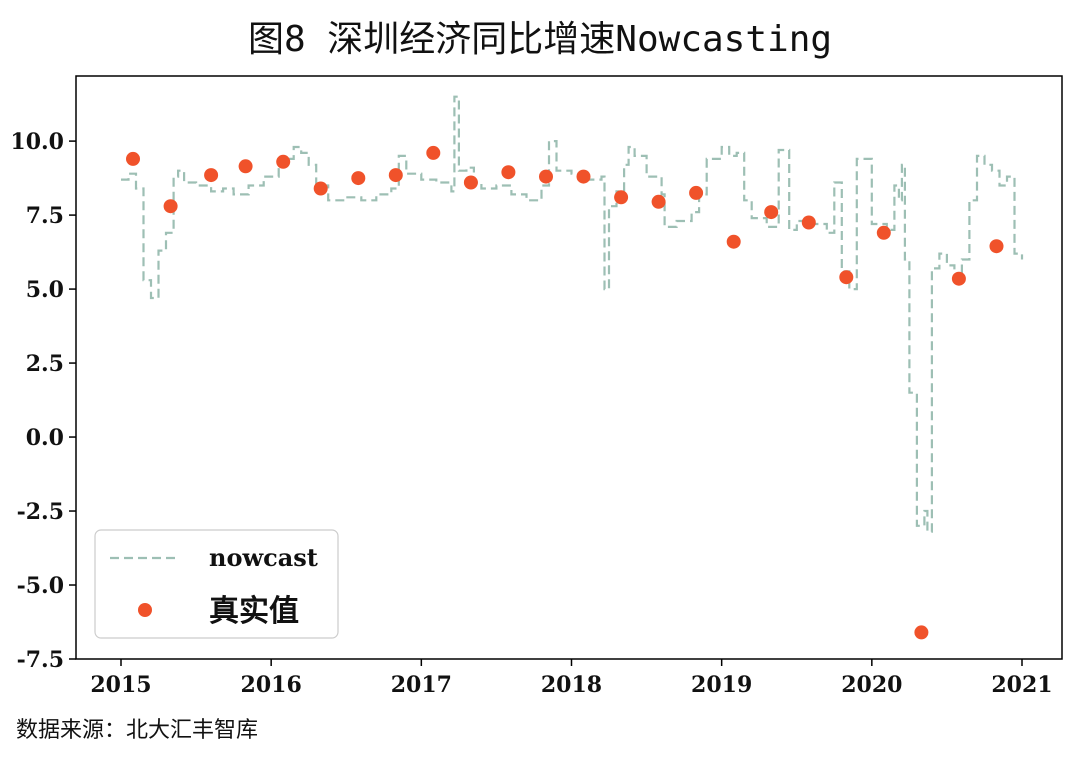 Image resolution: width=1080 pixels, height=757 pixels. Describe the element at coordinates (254, 611) in the screenshot. I see `legend-actual-label: 真实值` at that location.